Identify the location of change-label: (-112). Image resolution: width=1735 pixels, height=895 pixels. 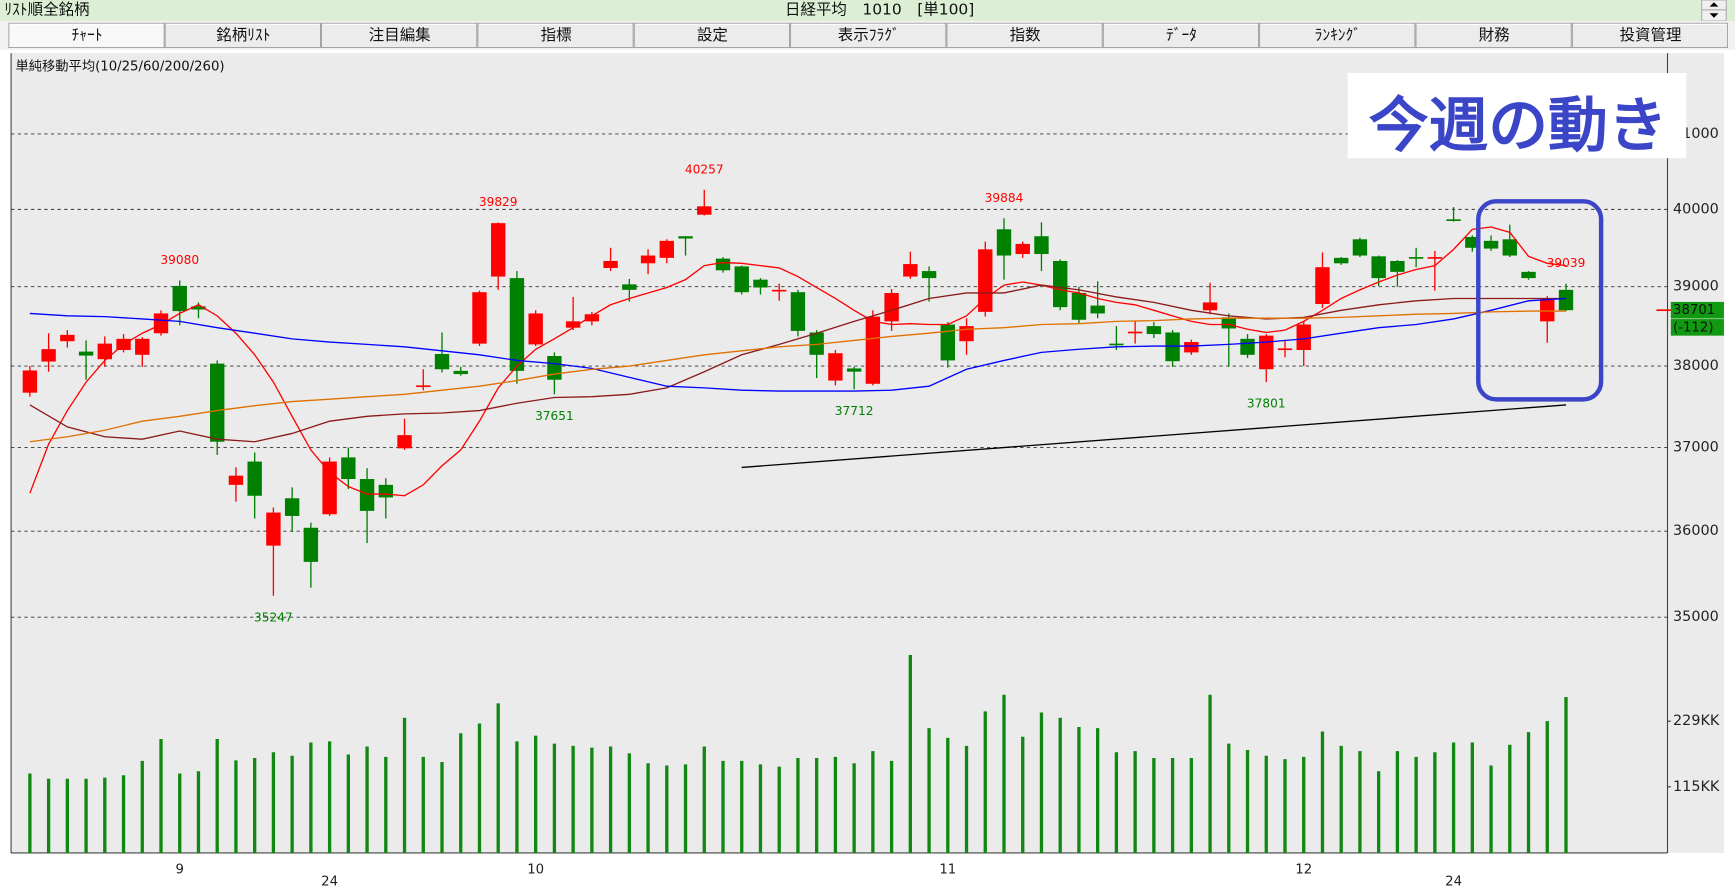
(1693, 327).